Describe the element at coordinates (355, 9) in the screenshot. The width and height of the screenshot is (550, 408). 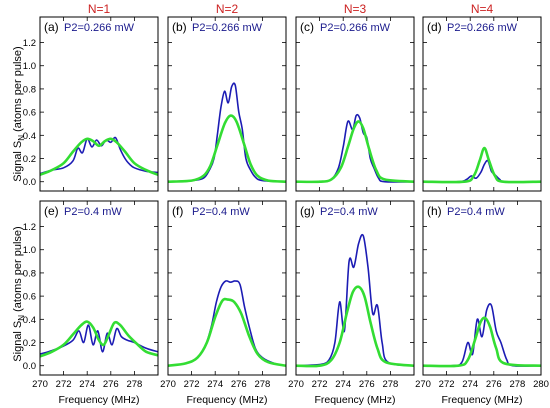
I see `column-title-3: N=3` at that location.